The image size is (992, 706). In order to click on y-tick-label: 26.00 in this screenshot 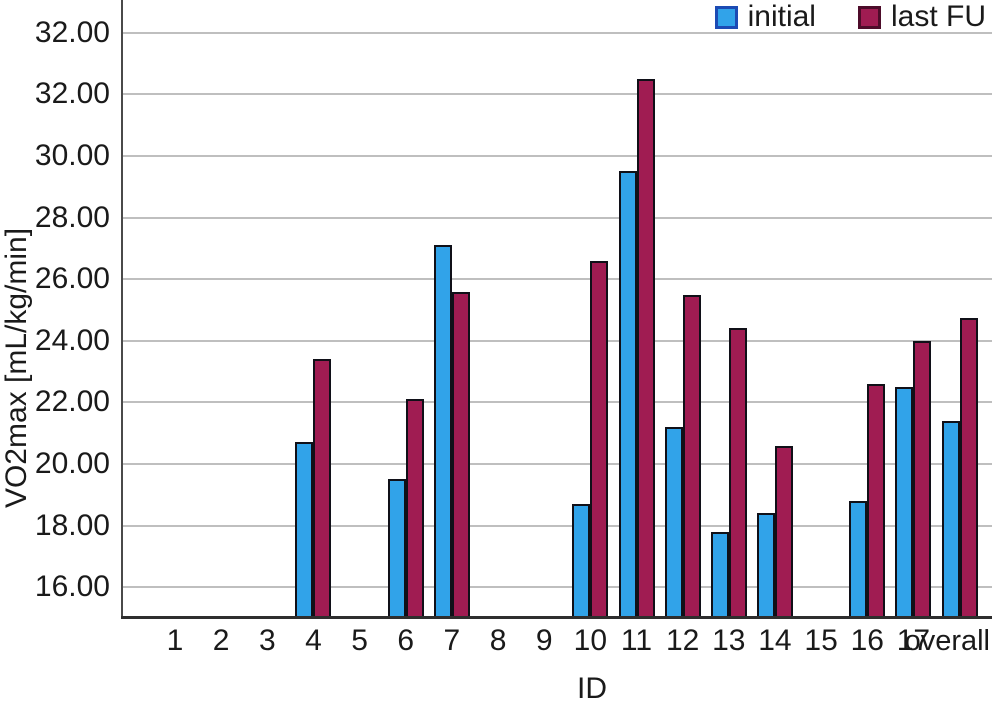, I will do `click(72, 279)`.